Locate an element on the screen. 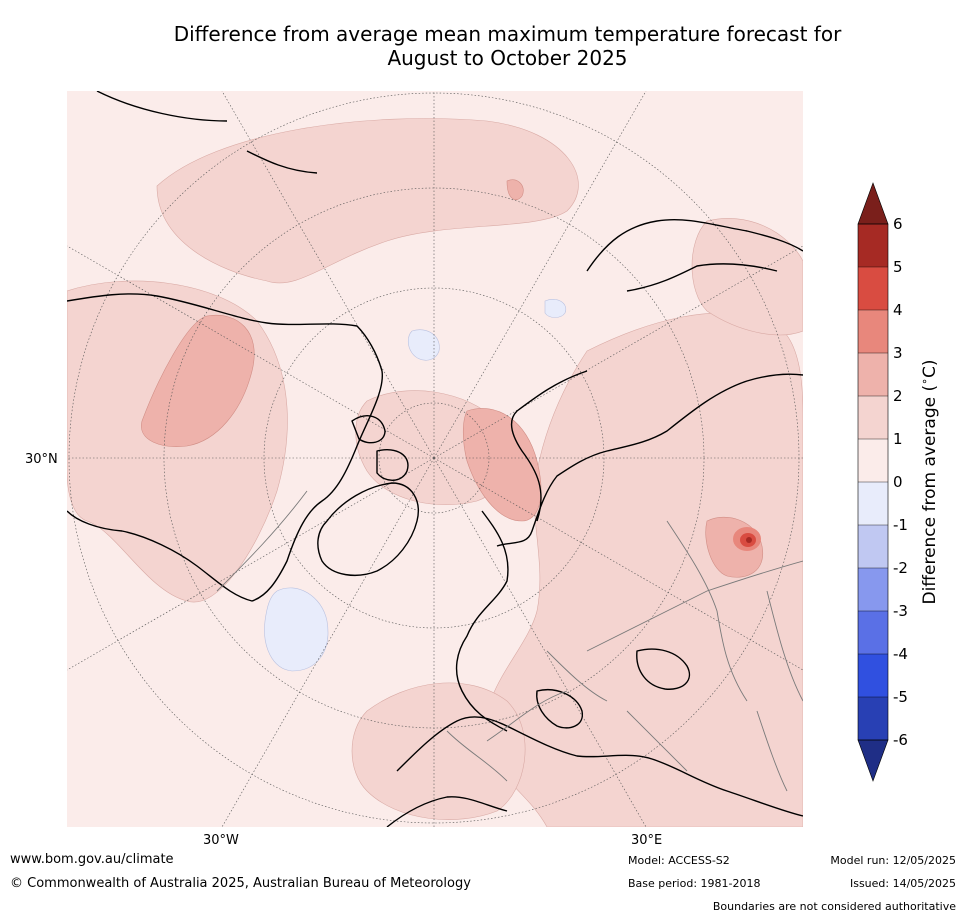 This screenshot has height=919, width=965. colorbar-tick-label: 3 is located at coordinates (898, 353).